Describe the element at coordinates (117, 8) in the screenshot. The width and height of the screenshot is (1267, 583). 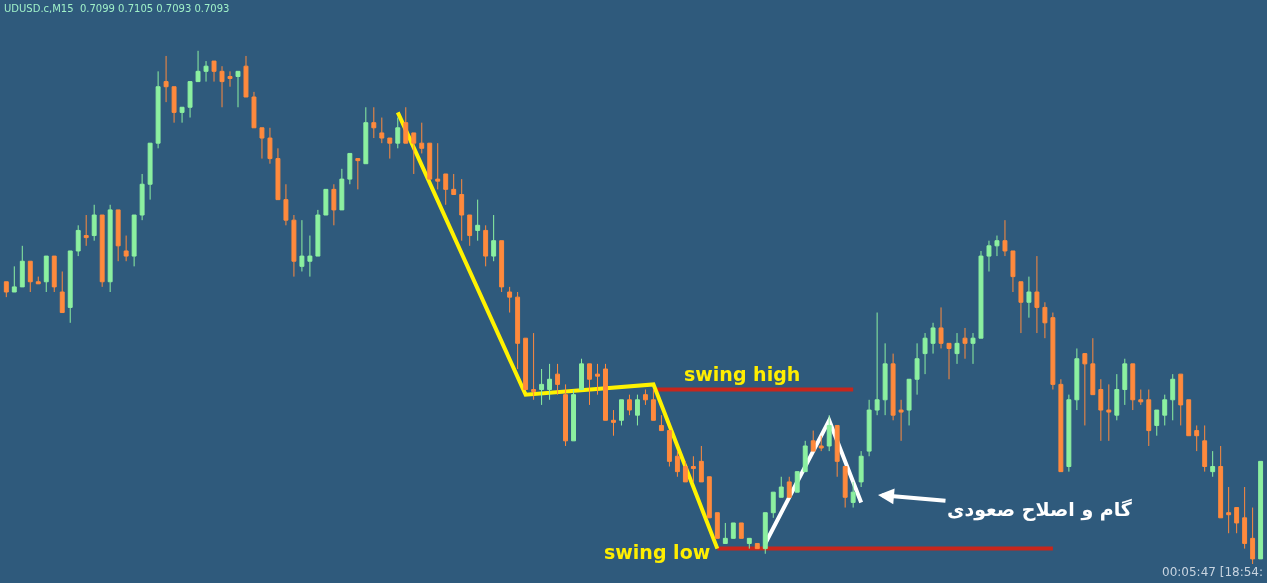
I see `text: UDUSD.c,M15 0.7099 0.7105 0.7093 0.7093` at that location.